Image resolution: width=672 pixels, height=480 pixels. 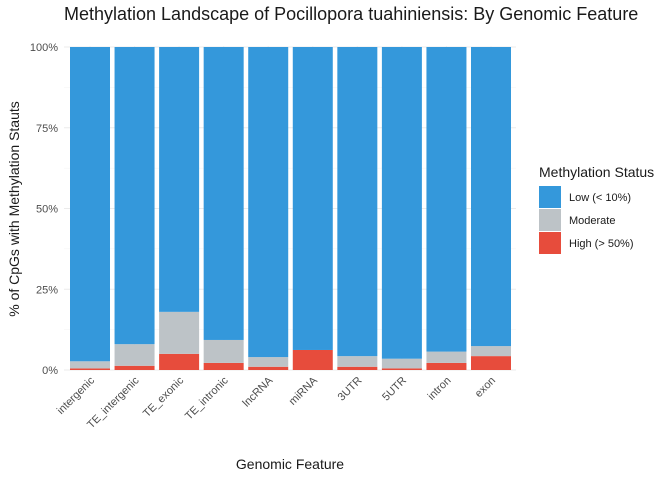 What do you see at coordinates (601, 244) in the screenshot?
I see `legend-label: High (> 50%)` at bounding box center [601, 244].